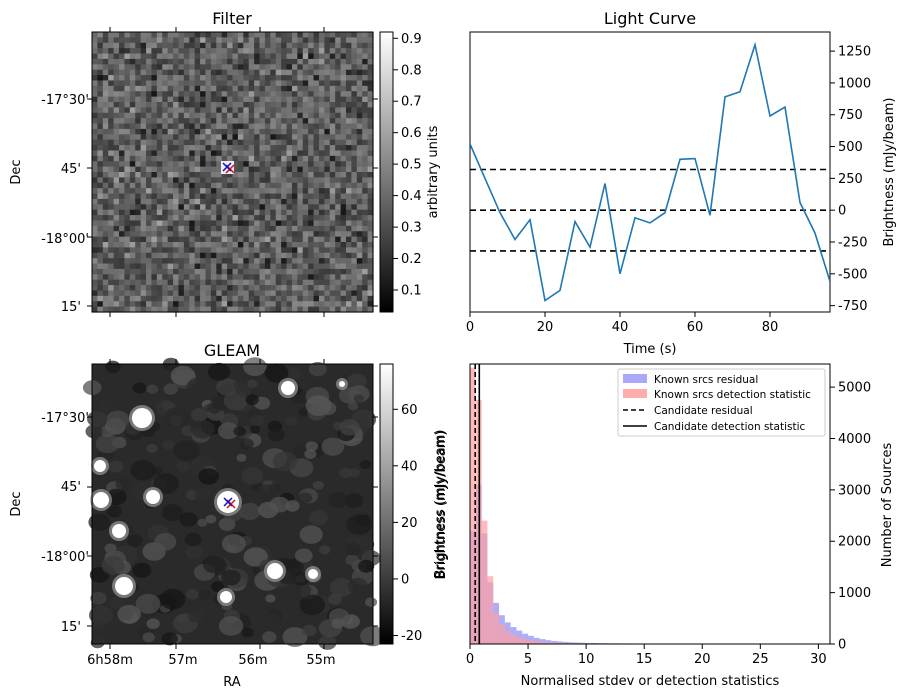  Describe the element at coordinates (234, 503) in the screenshot. I see `gleam-image` at that location.